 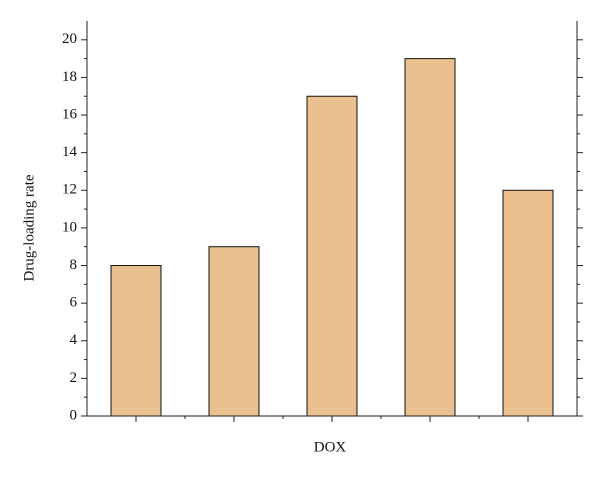 What do you see at coordinates (69, 190) in the screenshot?
I see `y-tick-label: 12` at bounding box center [69, 190].